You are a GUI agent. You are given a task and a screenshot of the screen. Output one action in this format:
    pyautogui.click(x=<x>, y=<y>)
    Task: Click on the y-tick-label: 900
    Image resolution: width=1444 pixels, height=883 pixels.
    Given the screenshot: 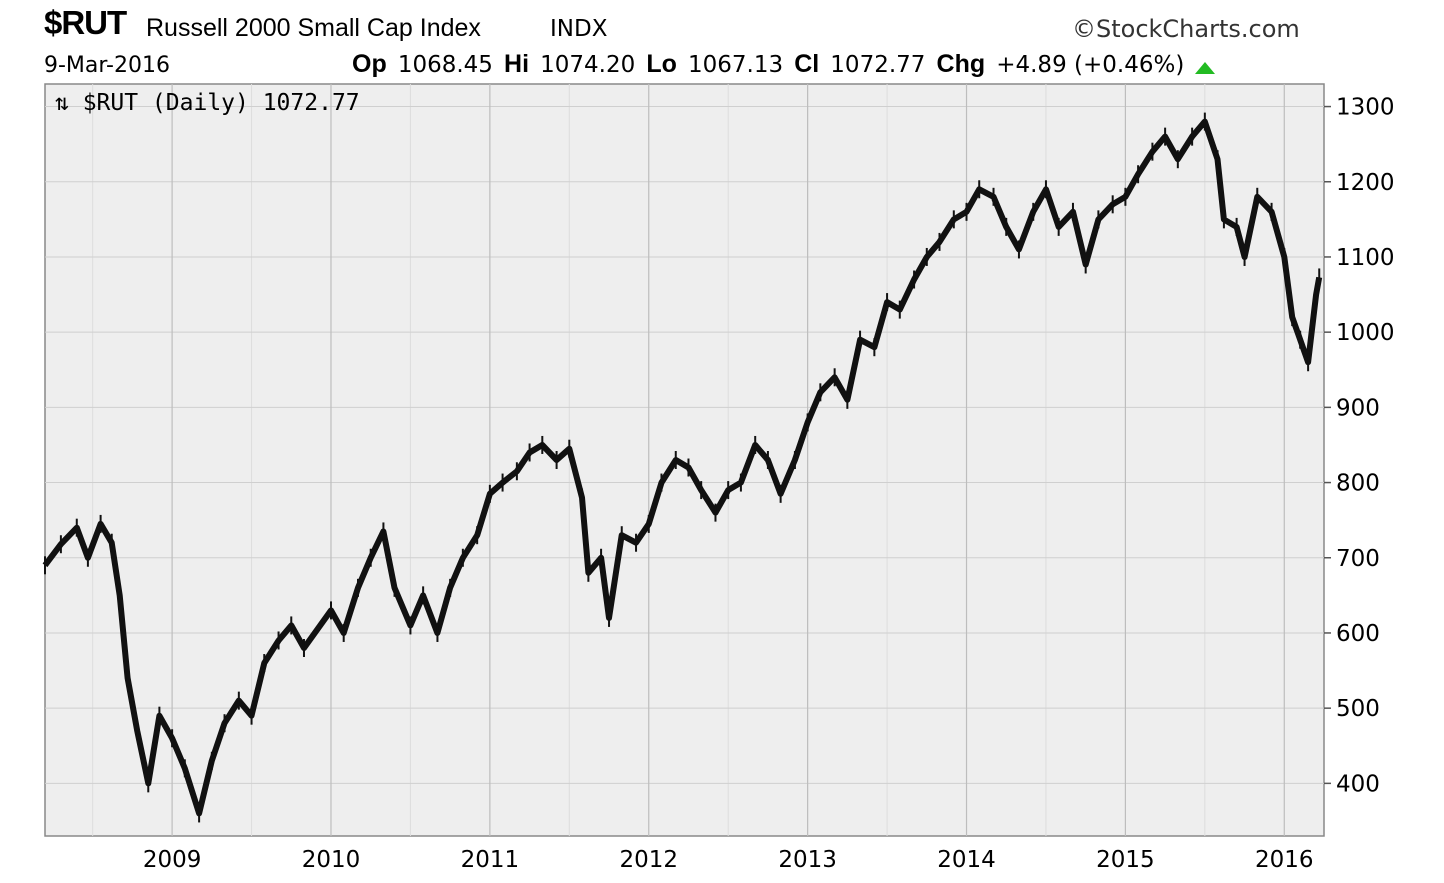 What is the action you would take?
    pyautogui.click(x=1358, y=408)
    